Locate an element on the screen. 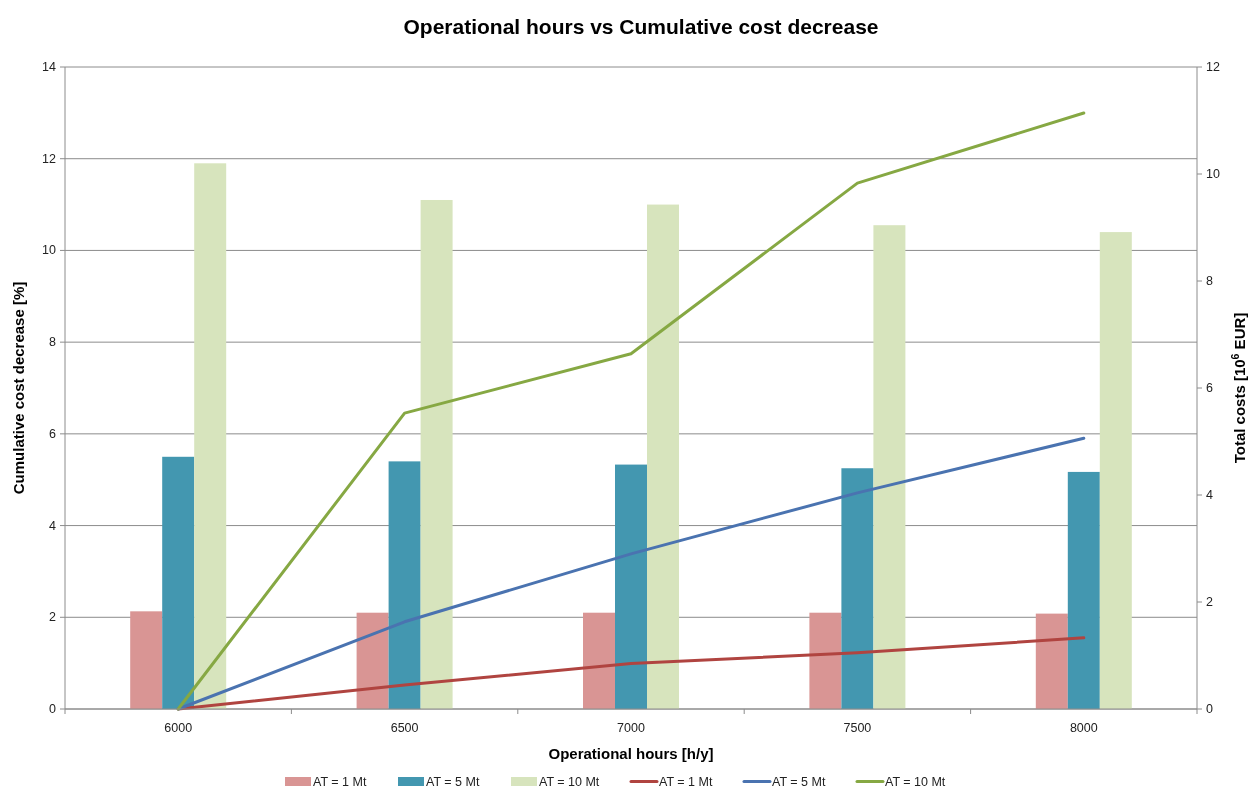 The image size is (1257, 796). y-tick-label: 12 is located at coordinates (49, 158).